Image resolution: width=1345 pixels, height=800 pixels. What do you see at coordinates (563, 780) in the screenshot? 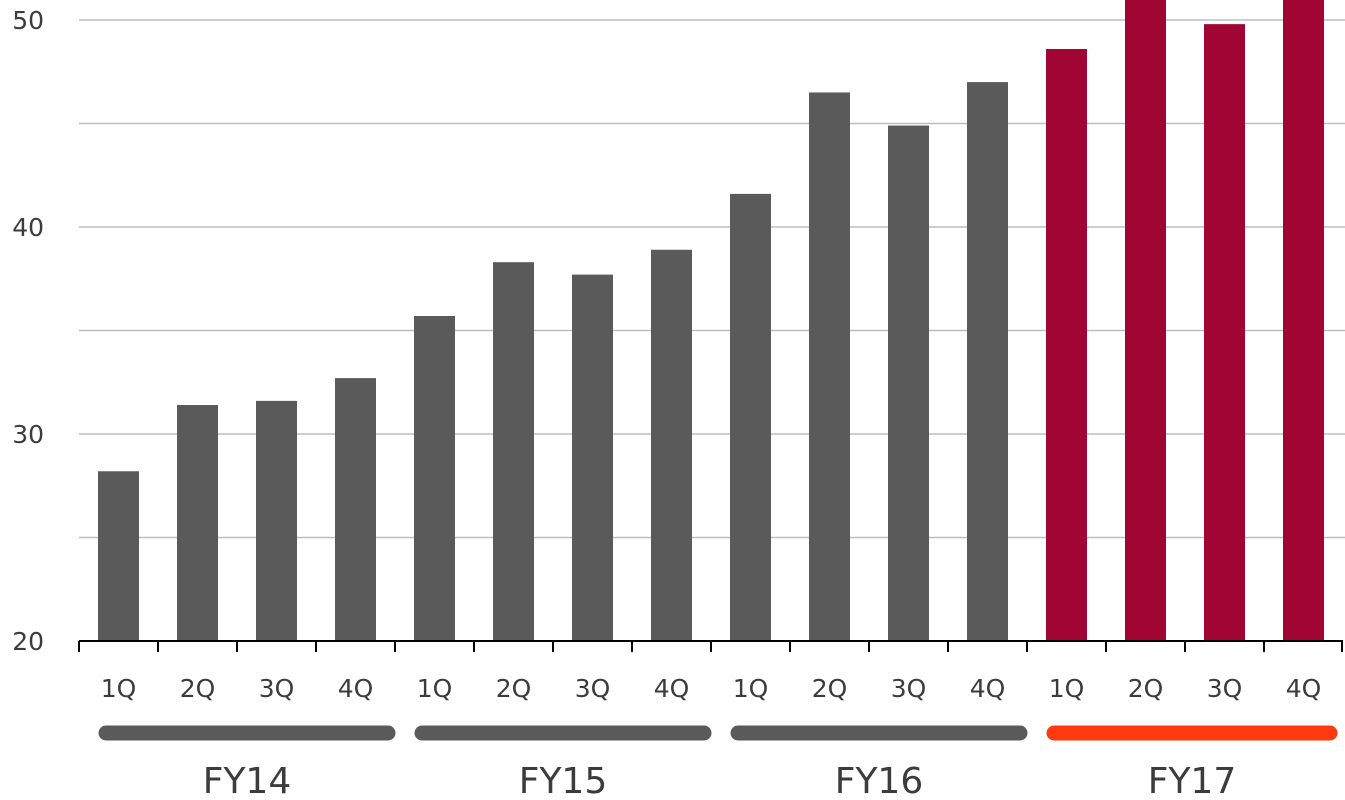
I see `group-label: FY15` at bounding box center [563, 780].